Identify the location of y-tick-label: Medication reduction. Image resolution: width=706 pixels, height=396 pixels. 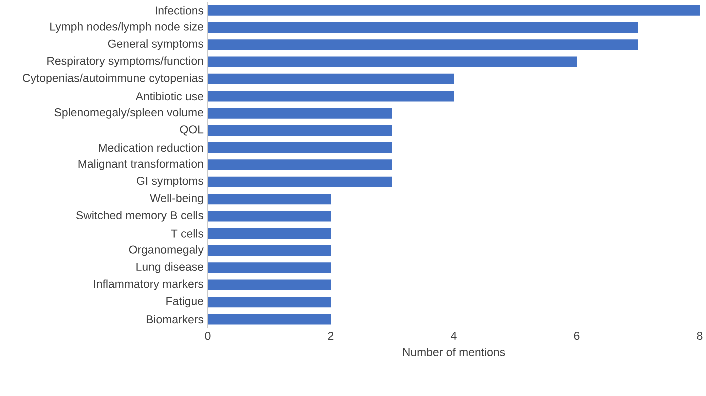
(151, 148).